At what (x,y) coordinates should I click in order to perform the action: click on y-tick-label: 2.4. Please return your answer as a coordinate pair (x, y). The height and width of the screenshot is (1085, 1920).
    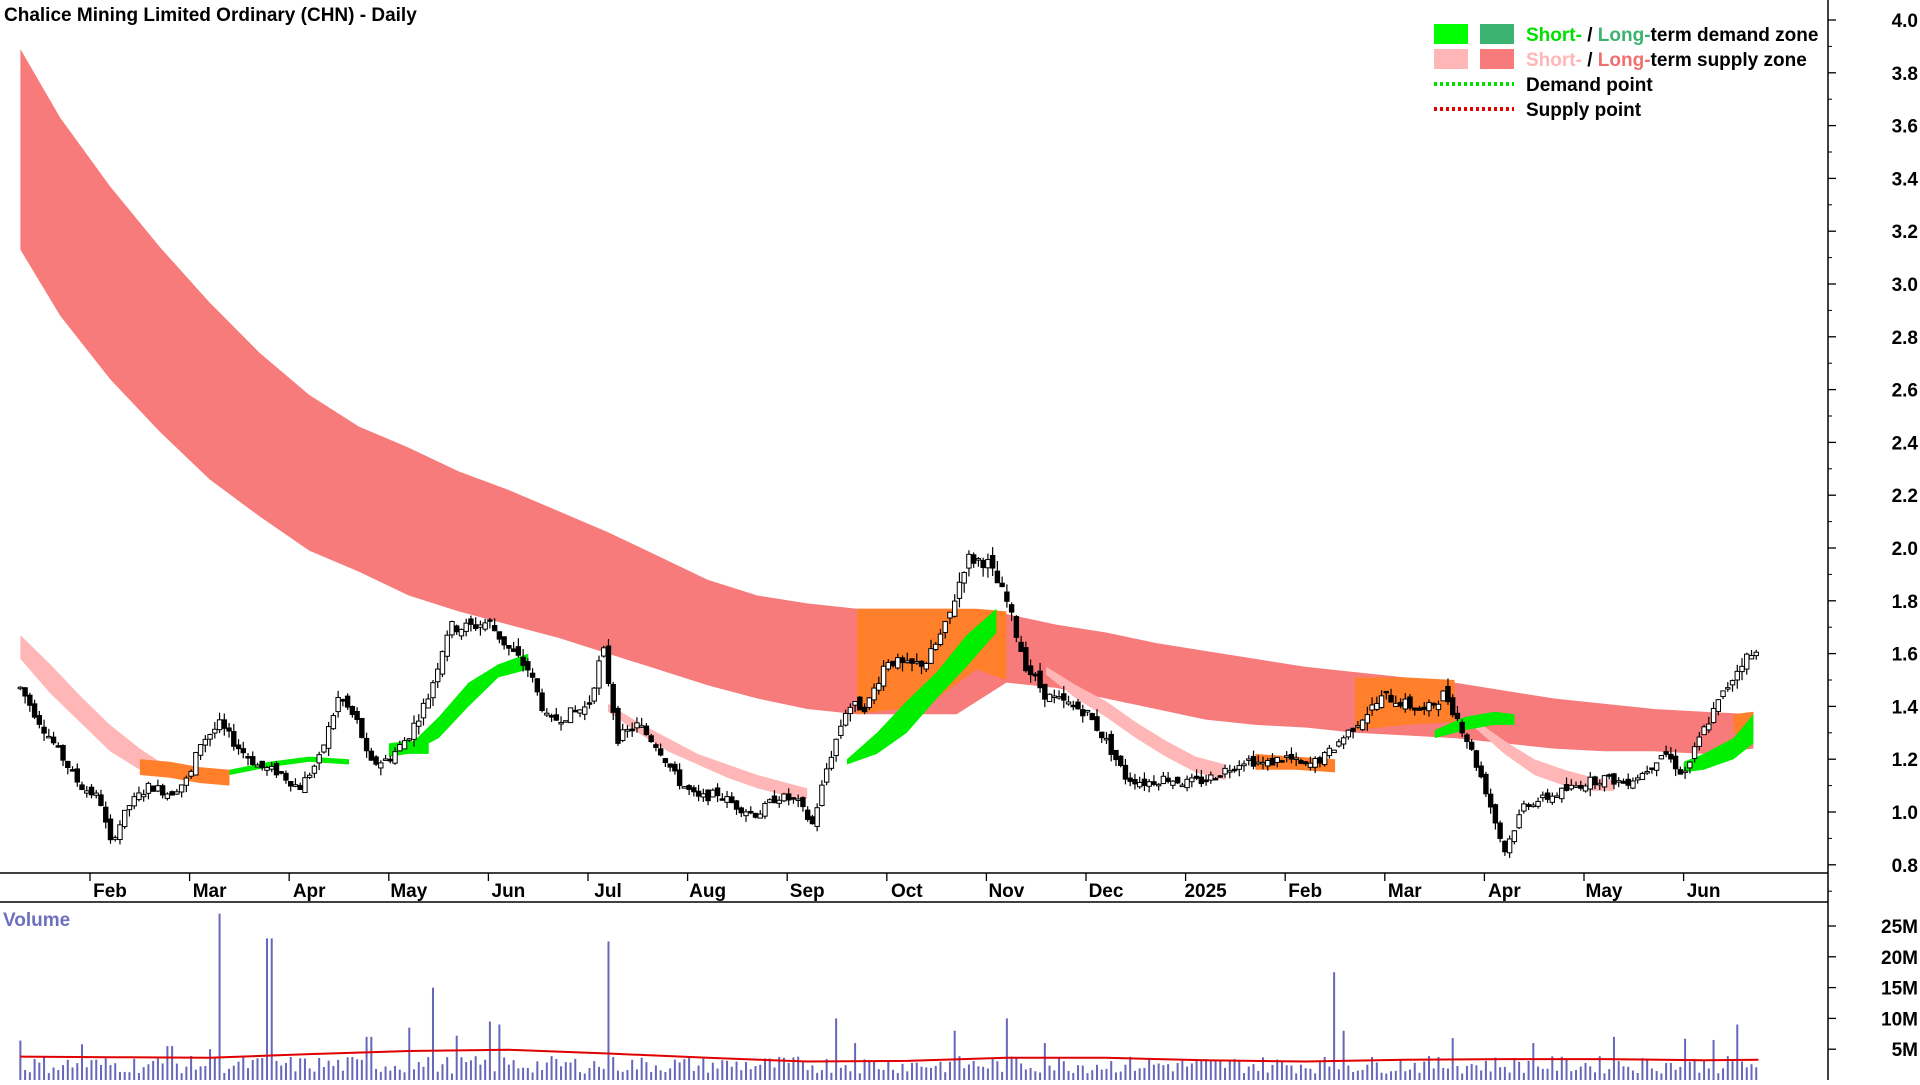
    Looking at the image, I should click on (1905, 443).